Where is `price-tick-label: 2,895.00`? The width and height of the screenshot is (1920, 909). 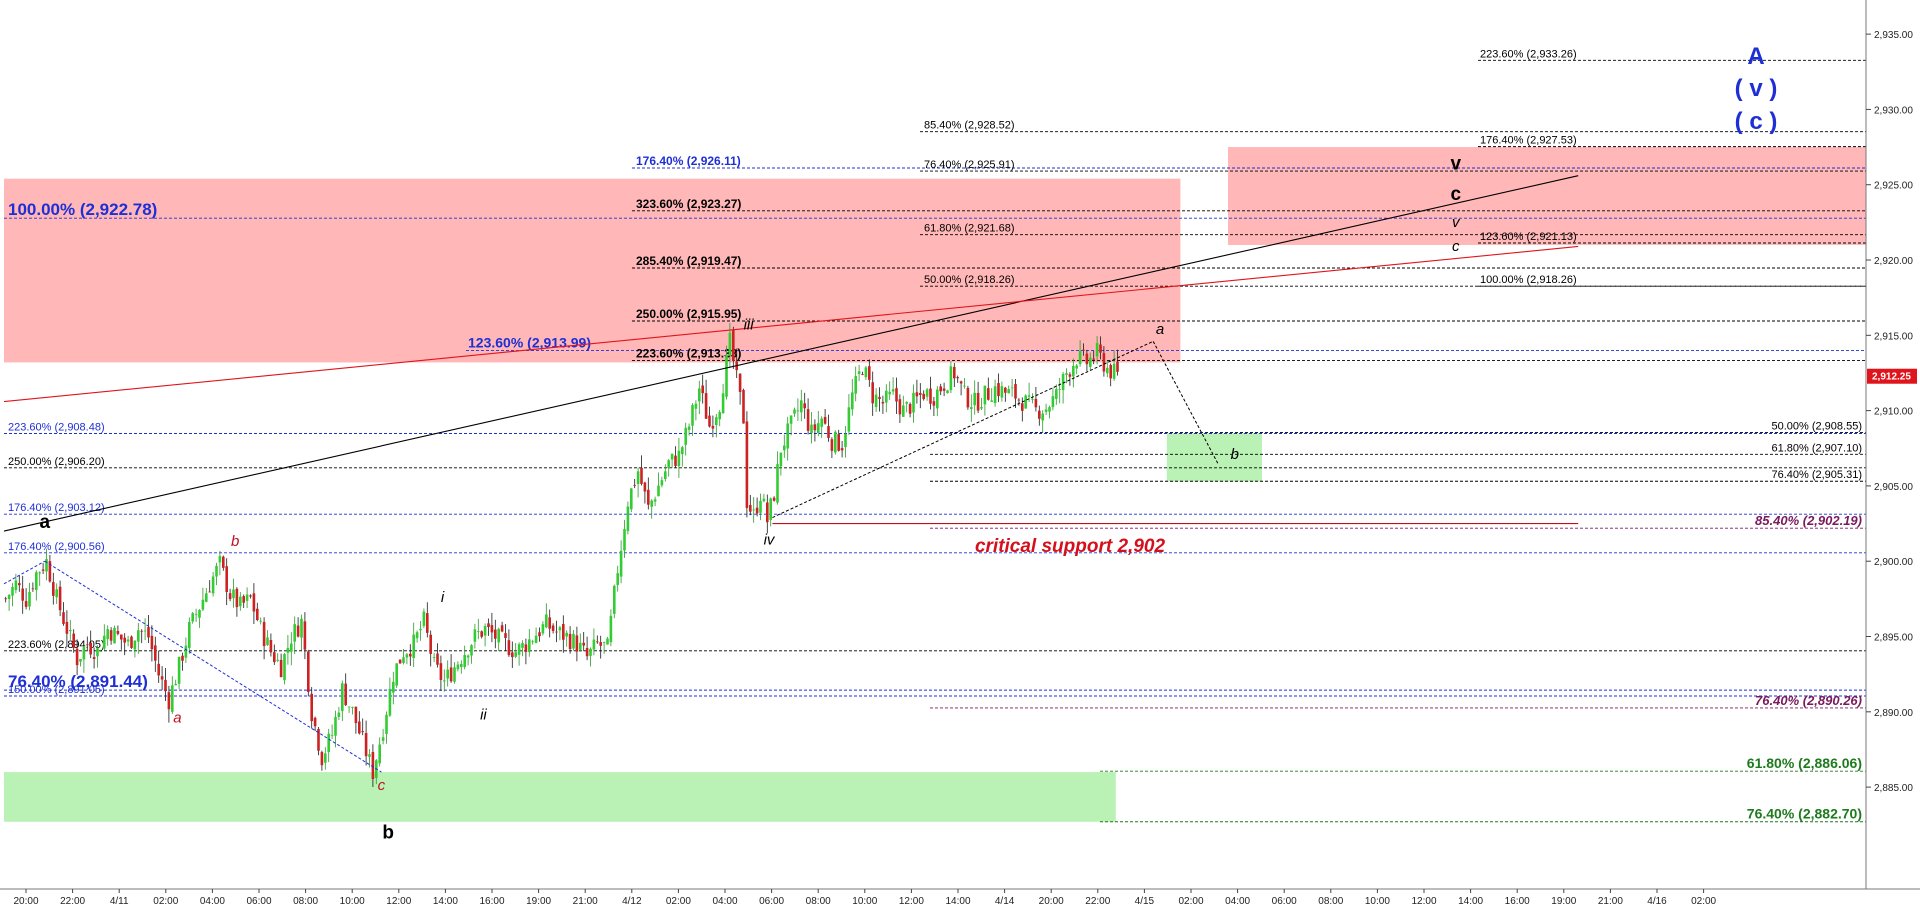
price-tick-label: 2,895.00 is located at coordinates (1893, 638).